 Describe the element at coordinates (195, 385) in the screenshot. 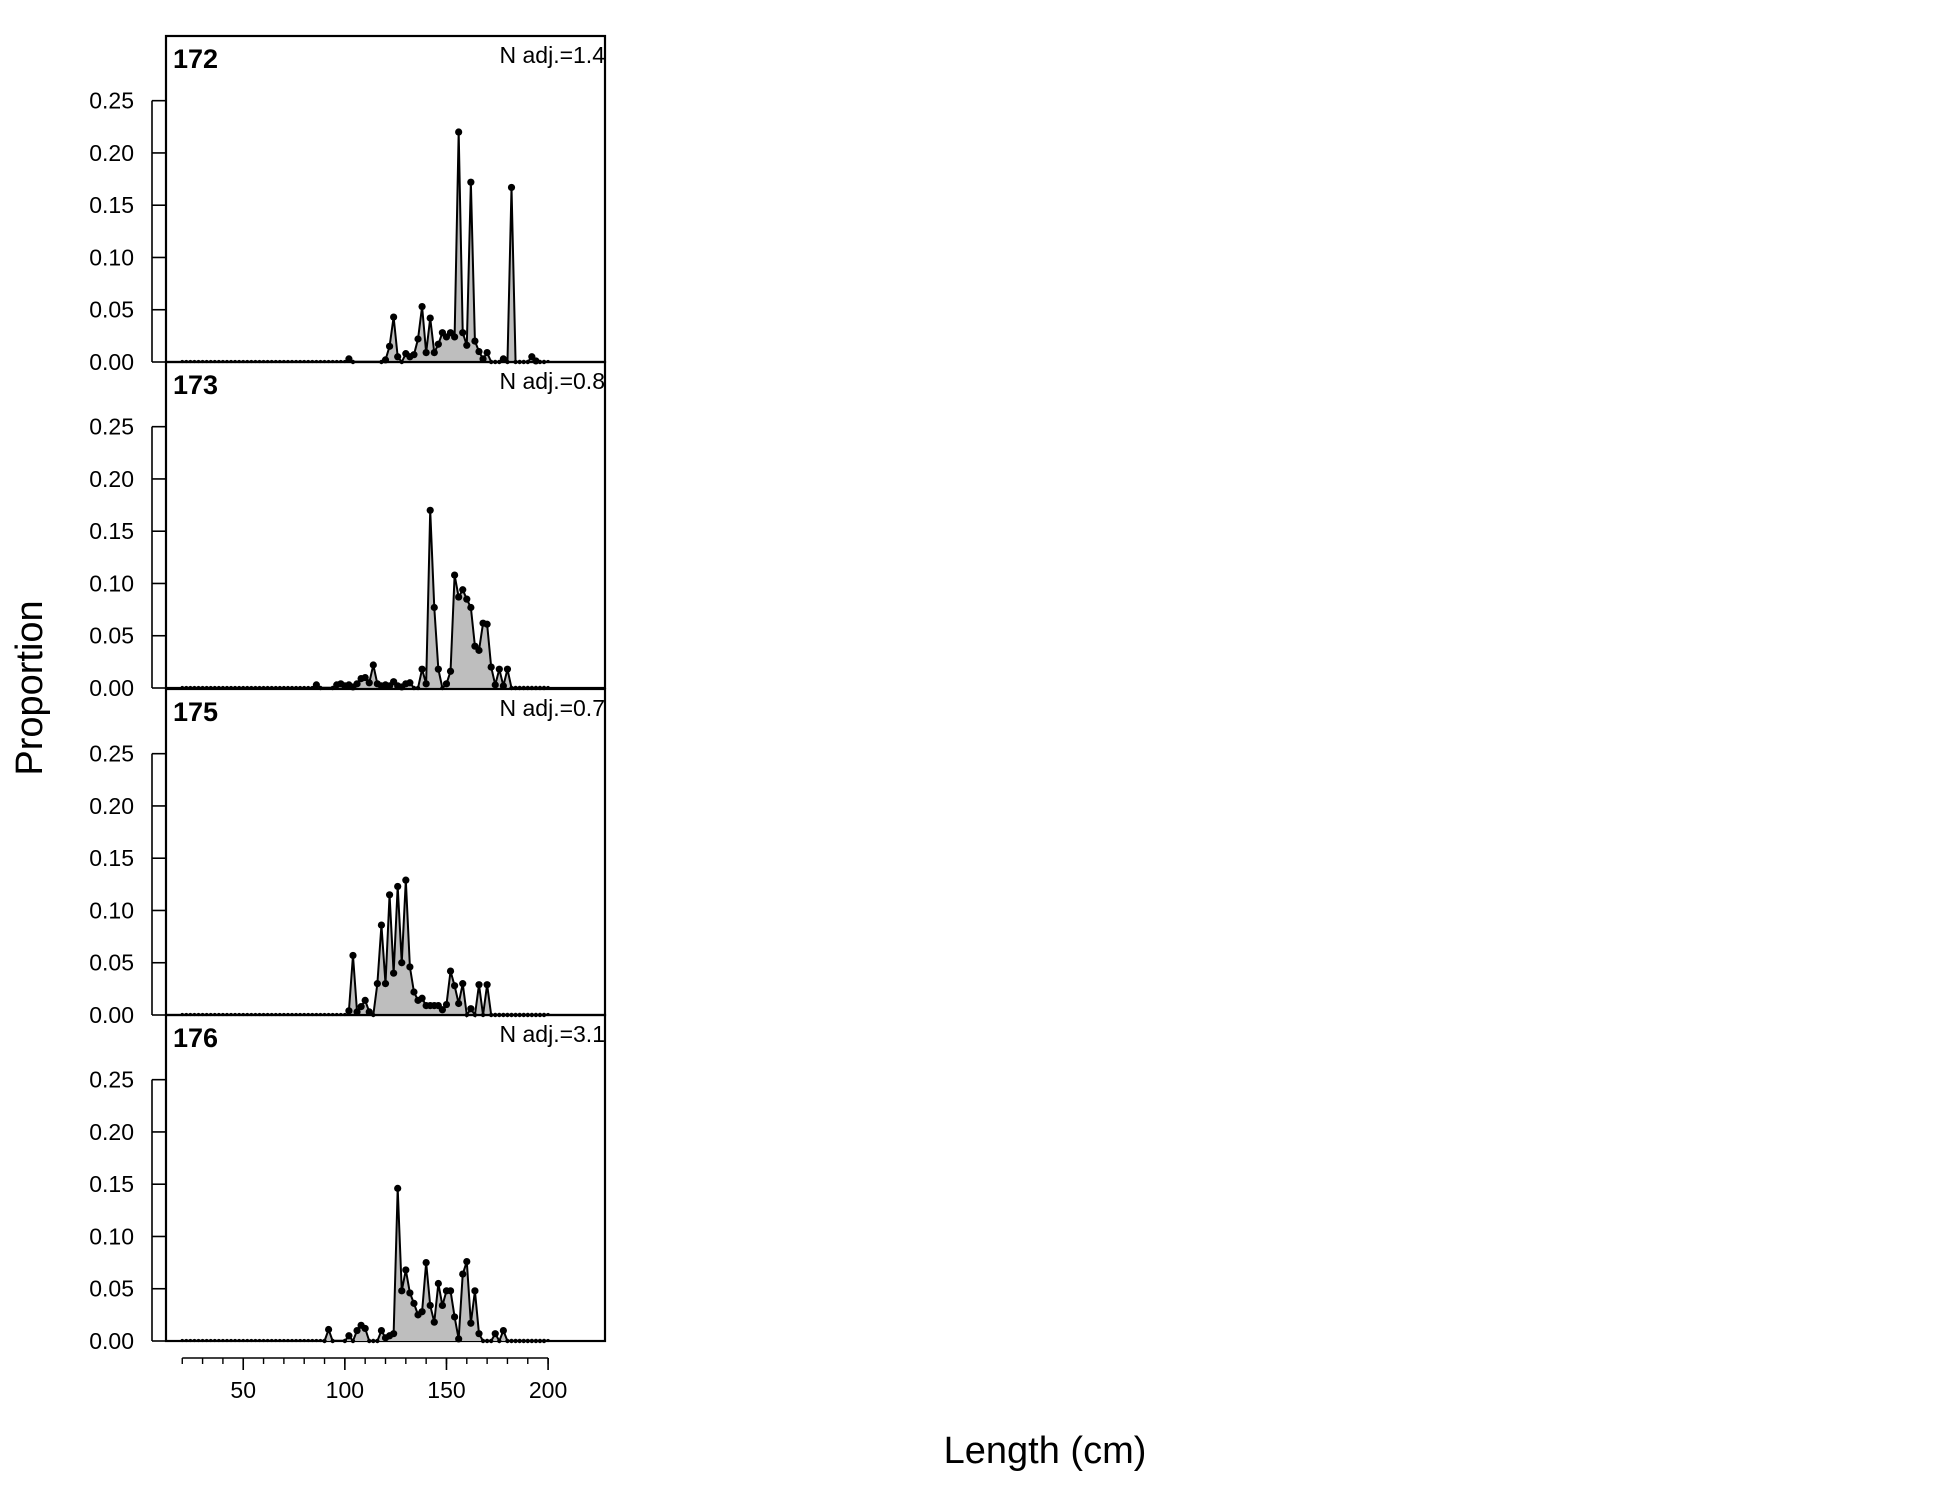

I see `panel-label: 173` at that location.